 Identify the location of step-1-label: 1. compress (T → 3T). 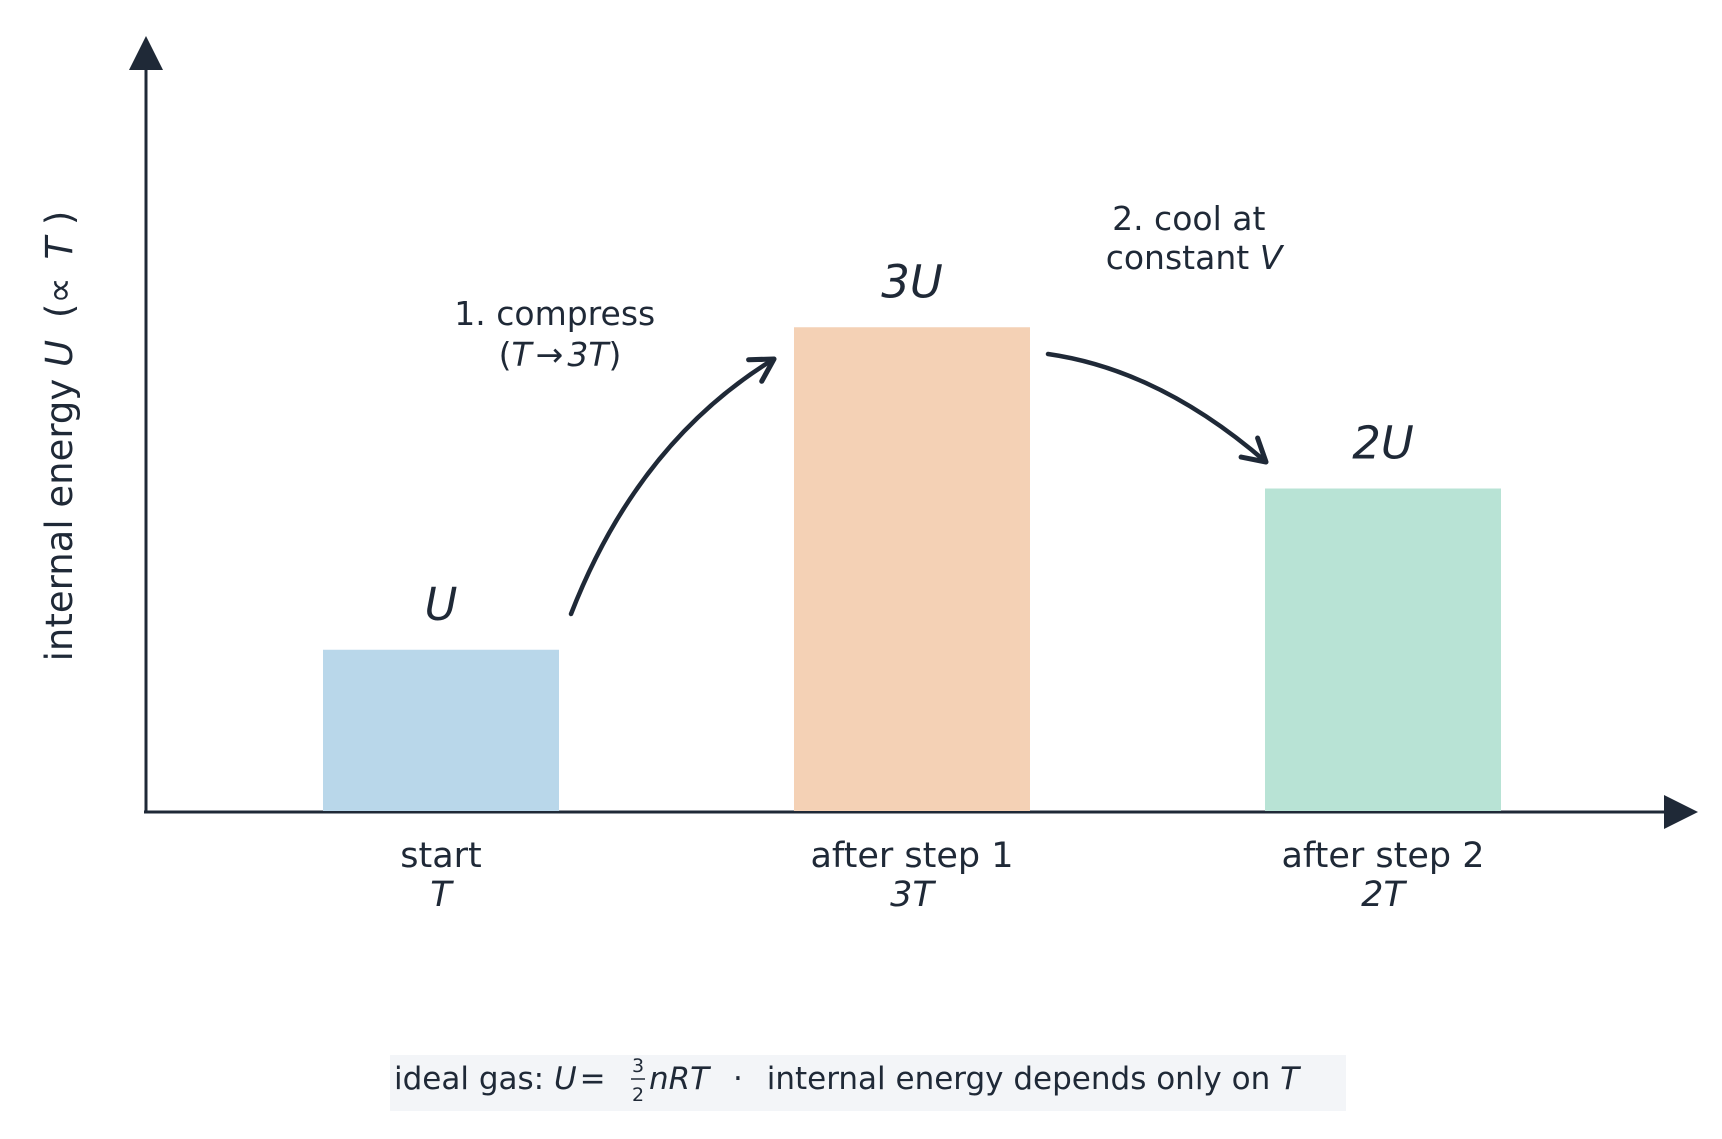
(559, 334).